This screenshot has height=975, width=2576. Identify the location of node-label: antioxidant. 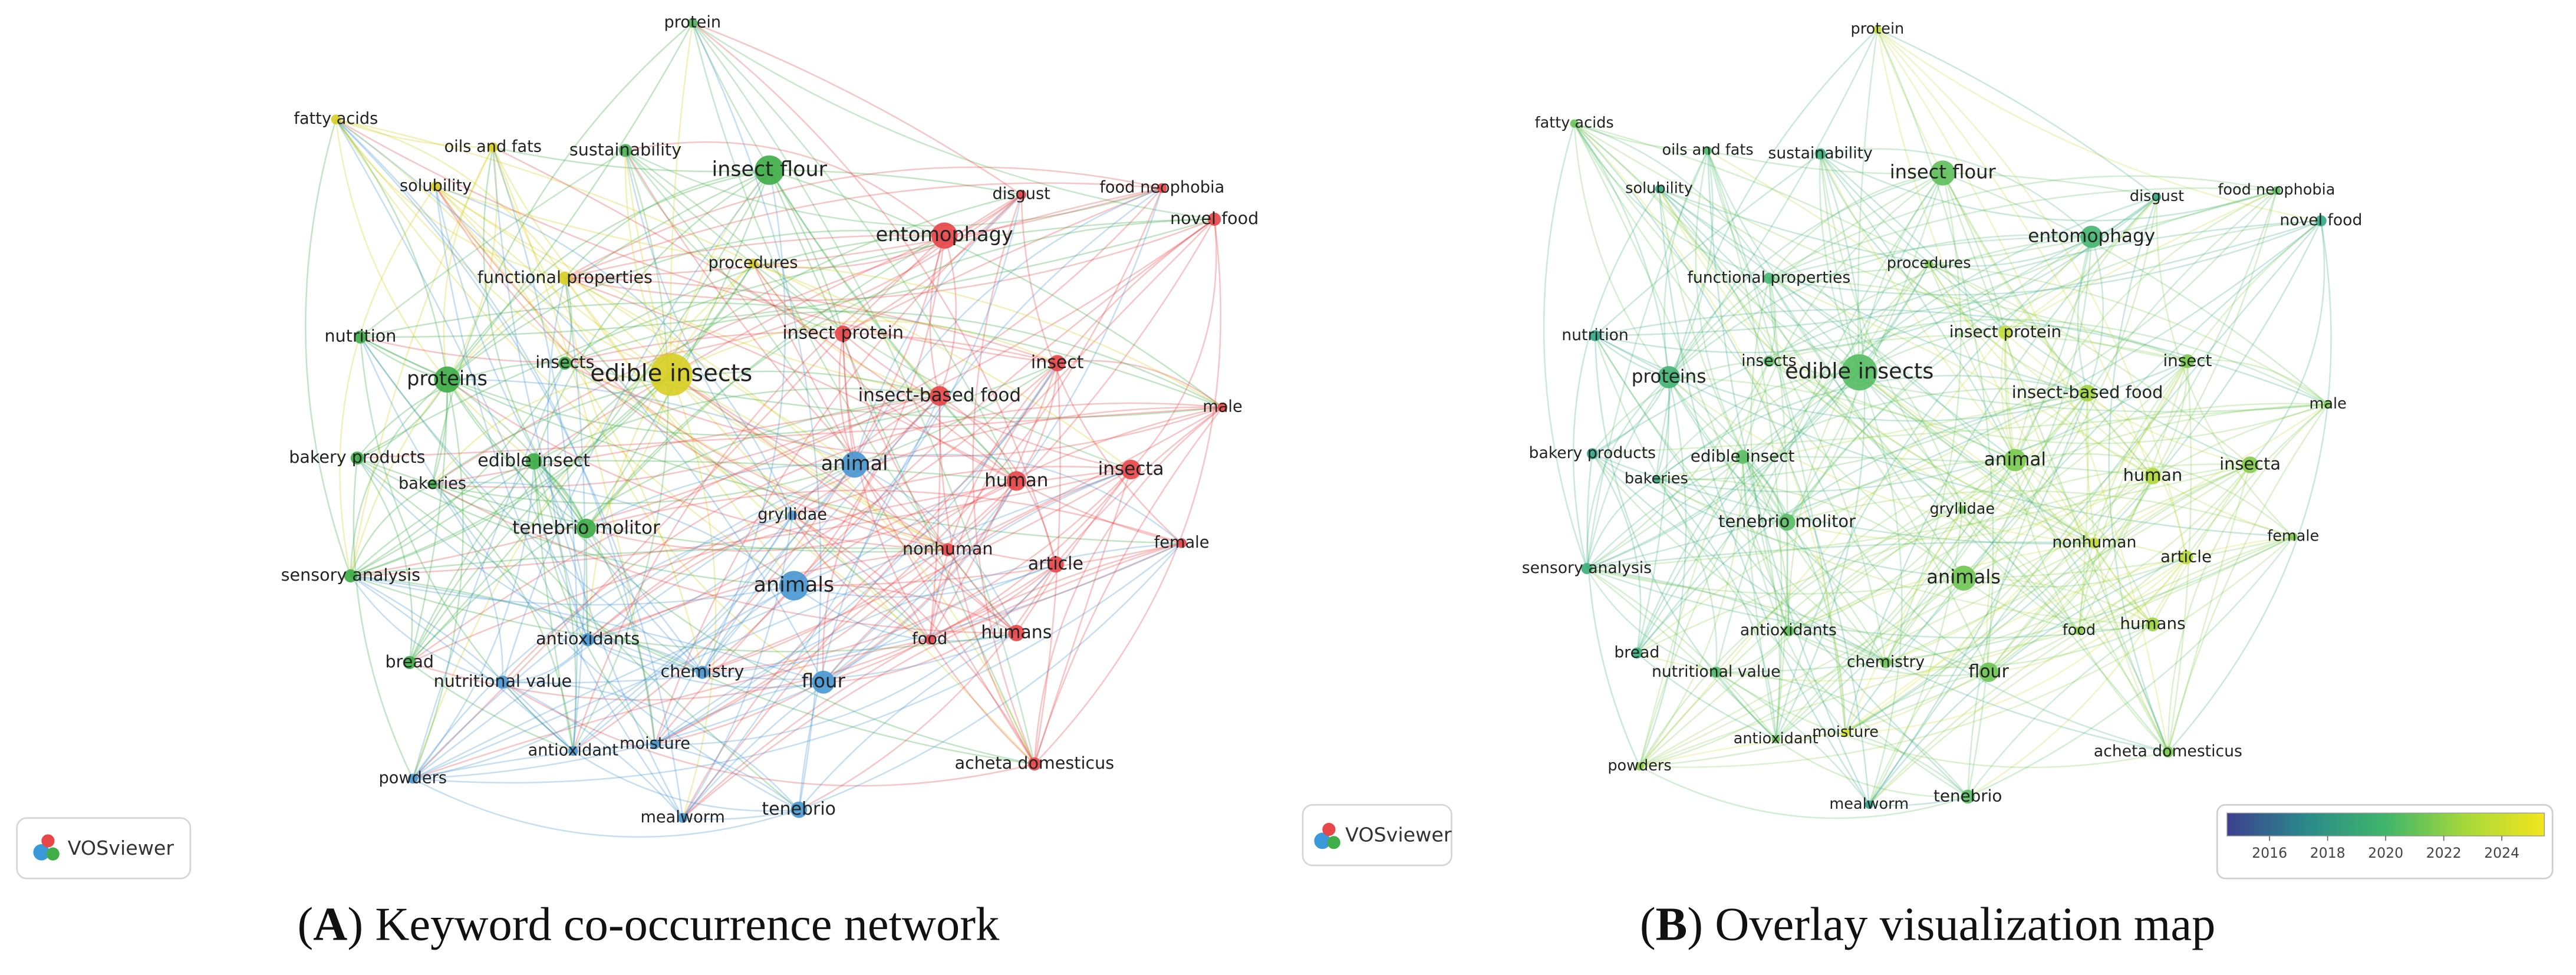
(573, 750).